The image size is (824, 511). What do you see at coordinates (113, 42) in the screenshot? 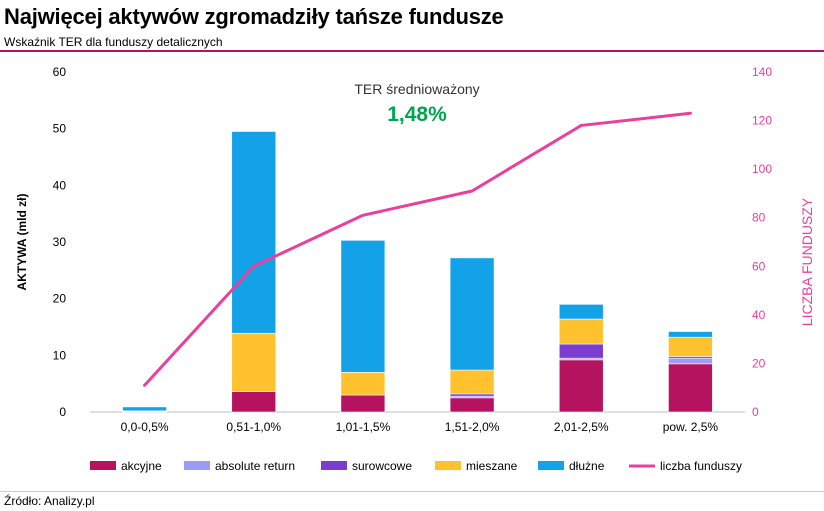
I see `chart-subtitle: Wskaźnik TER dla funduszy detalicznych` at bounding box center [113, 42].